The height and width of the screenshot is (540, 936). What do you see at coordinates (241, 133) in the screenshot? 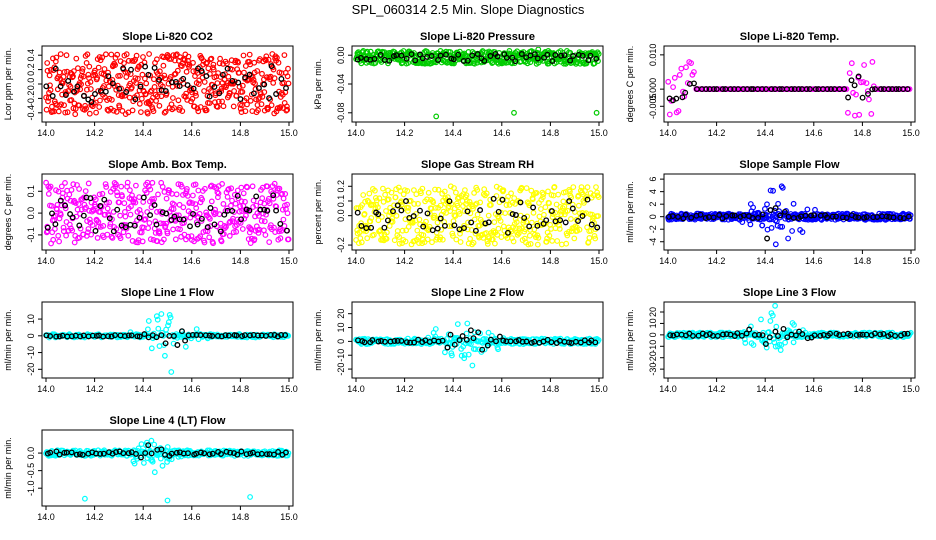
I see `x-tick-label: 14.8` at bounding box center [241, 133].